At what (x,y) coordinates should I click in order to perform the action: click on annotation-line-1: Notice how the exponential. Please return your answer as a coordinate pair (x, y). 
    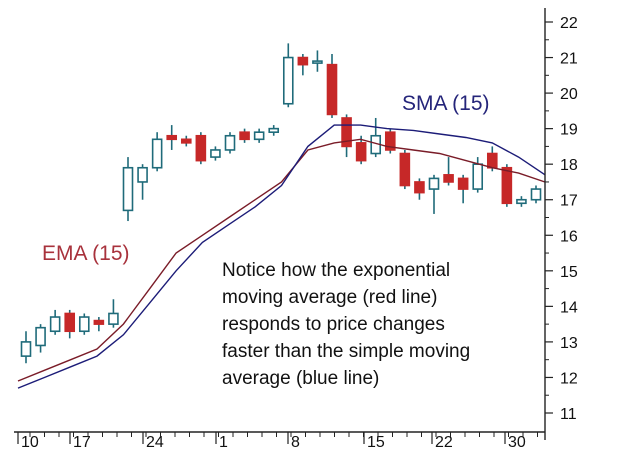
    Looking at the image, I should click on (336, 270).